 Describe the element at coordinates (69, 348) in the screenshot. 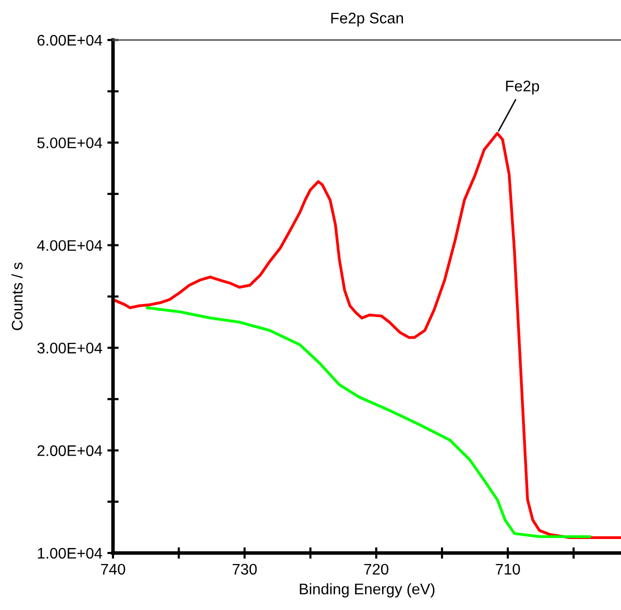

I see `y-tick-label: 3.00E+04` at that location.